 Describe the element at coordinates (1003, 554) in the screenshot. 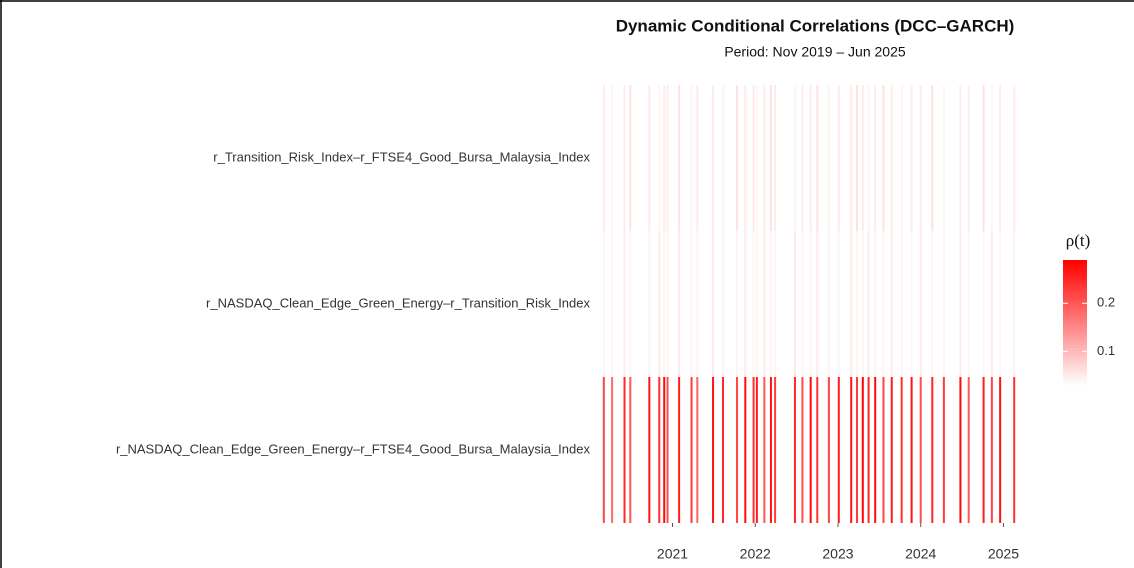

I see `x-tick-label: 2025` at that location.